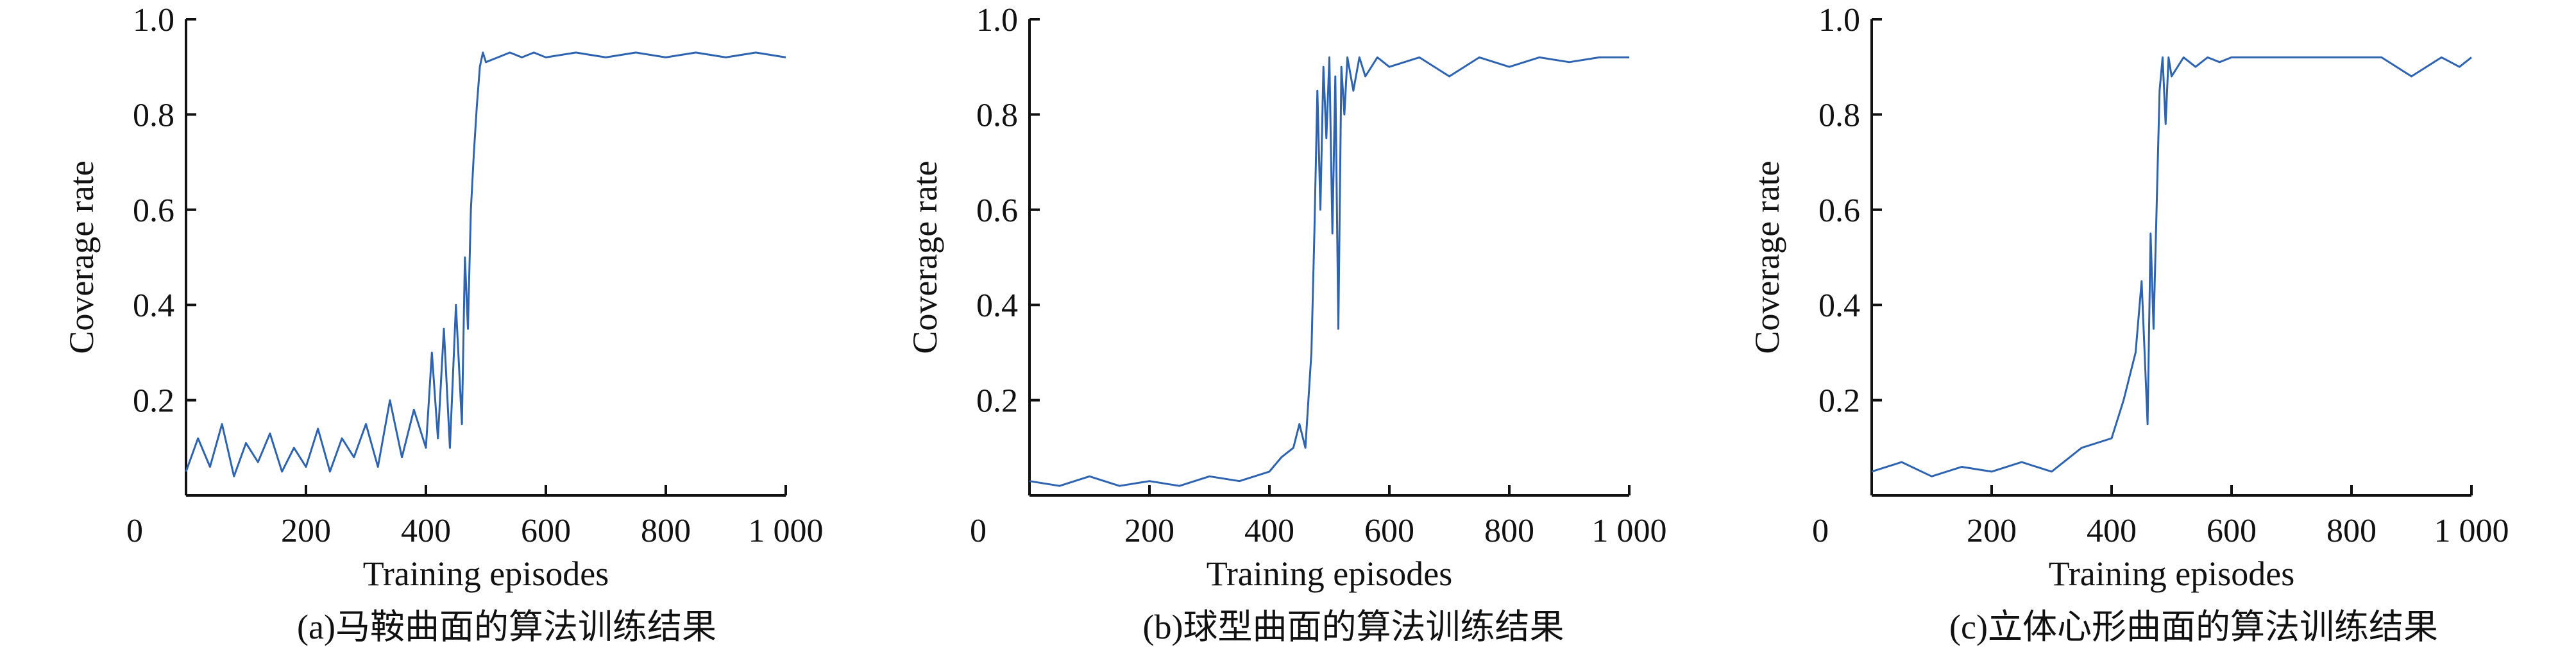  Describe the element at coordinates (1353, 627) in the screenshot. I see `figure-caption: (b)球型曲面的算法训练结果` at that location.